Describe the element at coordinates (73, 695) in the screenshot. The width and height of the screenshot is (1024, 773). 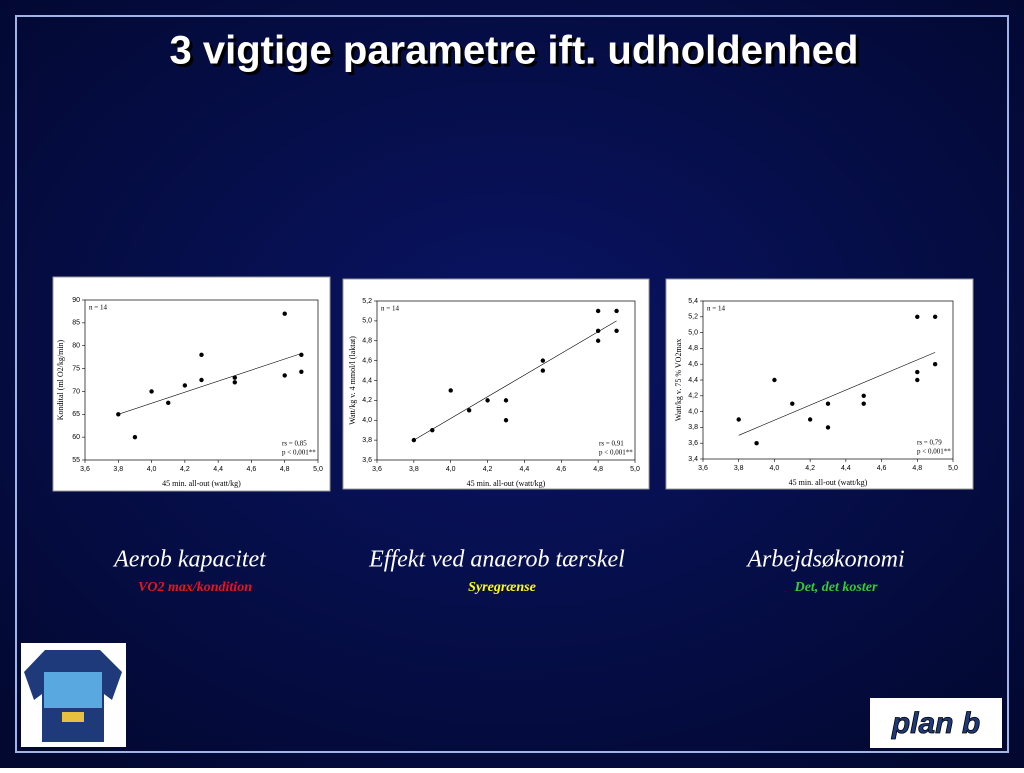
I see `jersey` at that location.